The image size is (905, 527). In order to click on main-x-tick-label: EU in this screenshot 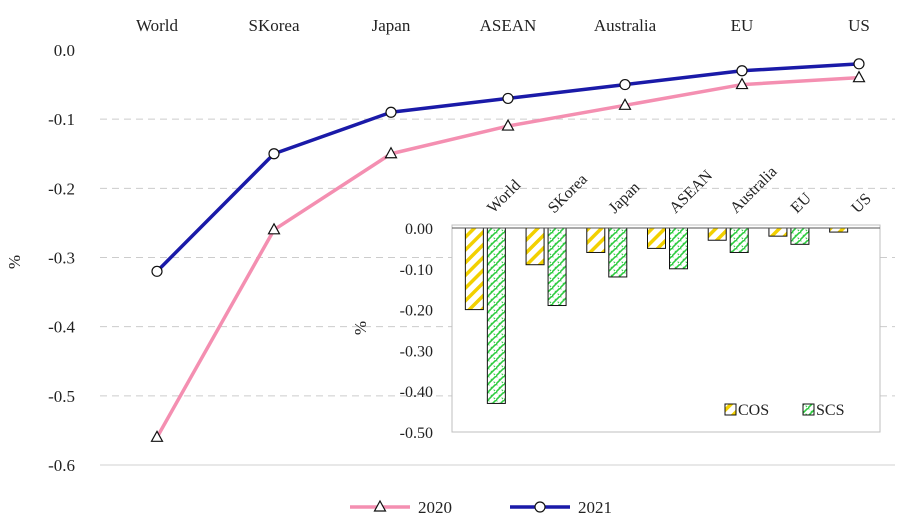, I will do `click(742, 25)`.